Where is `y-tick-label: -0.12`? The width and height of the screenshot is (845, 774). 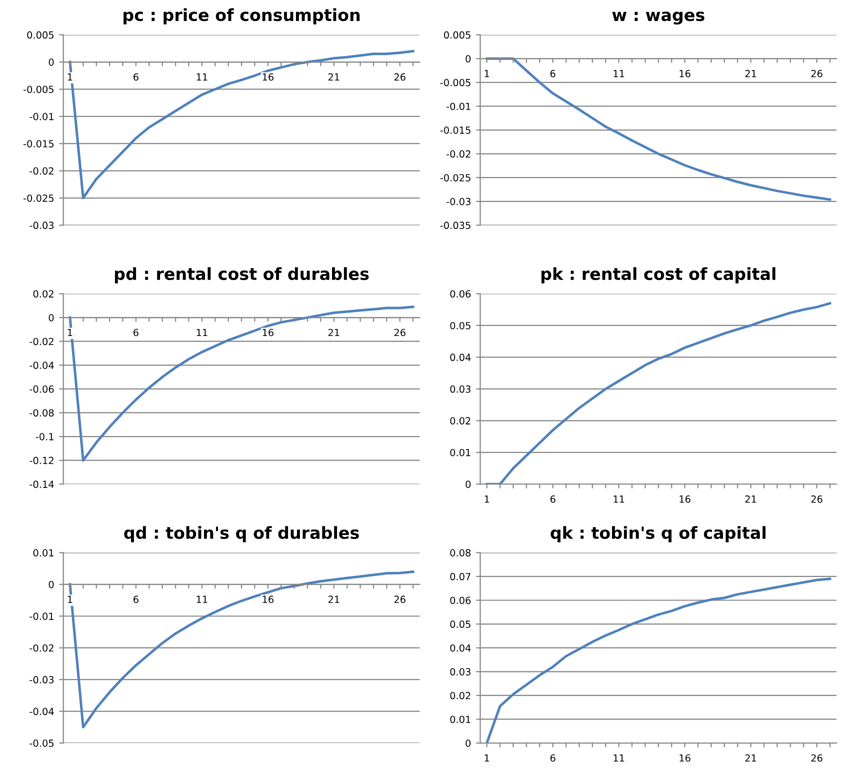 y-tick-label: -0.12 is located at coordinates (42, 460).